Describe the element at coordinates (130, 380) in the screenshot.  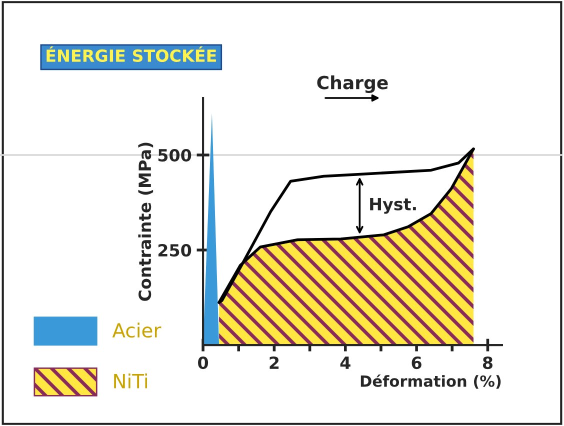
I see `legend-label: NiTi` at that location.